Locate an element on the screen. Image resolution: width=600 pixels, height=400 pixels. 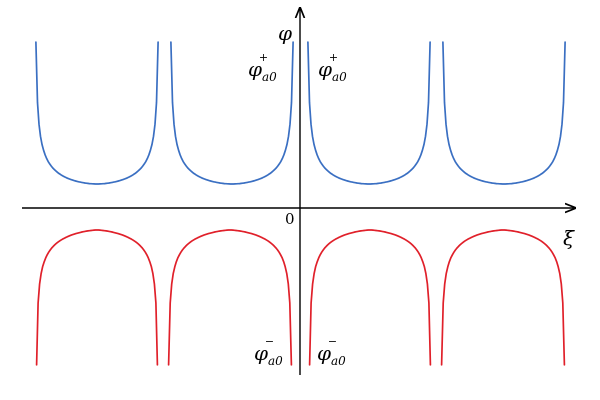
origin-label: 0 is located at coordinates (290, 219).